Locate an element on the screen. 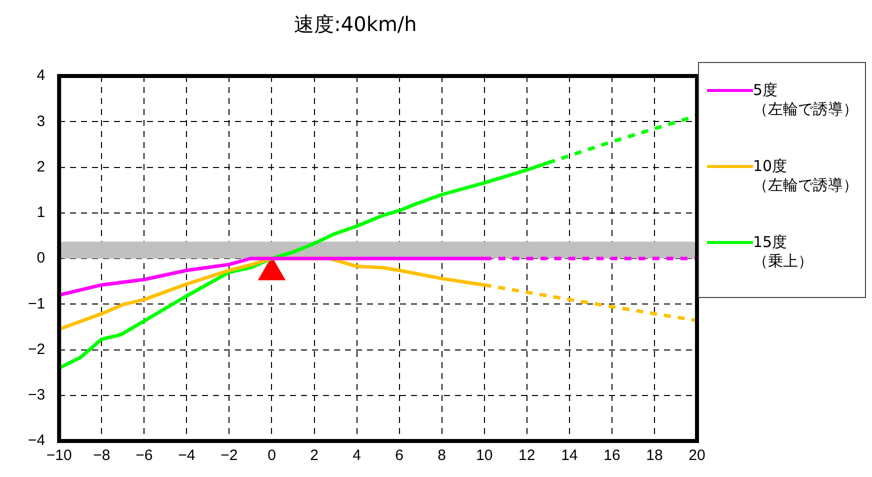 This screenshot has height=477, width=872. x-tick-label: 10 is located at coordinates (484, 455).